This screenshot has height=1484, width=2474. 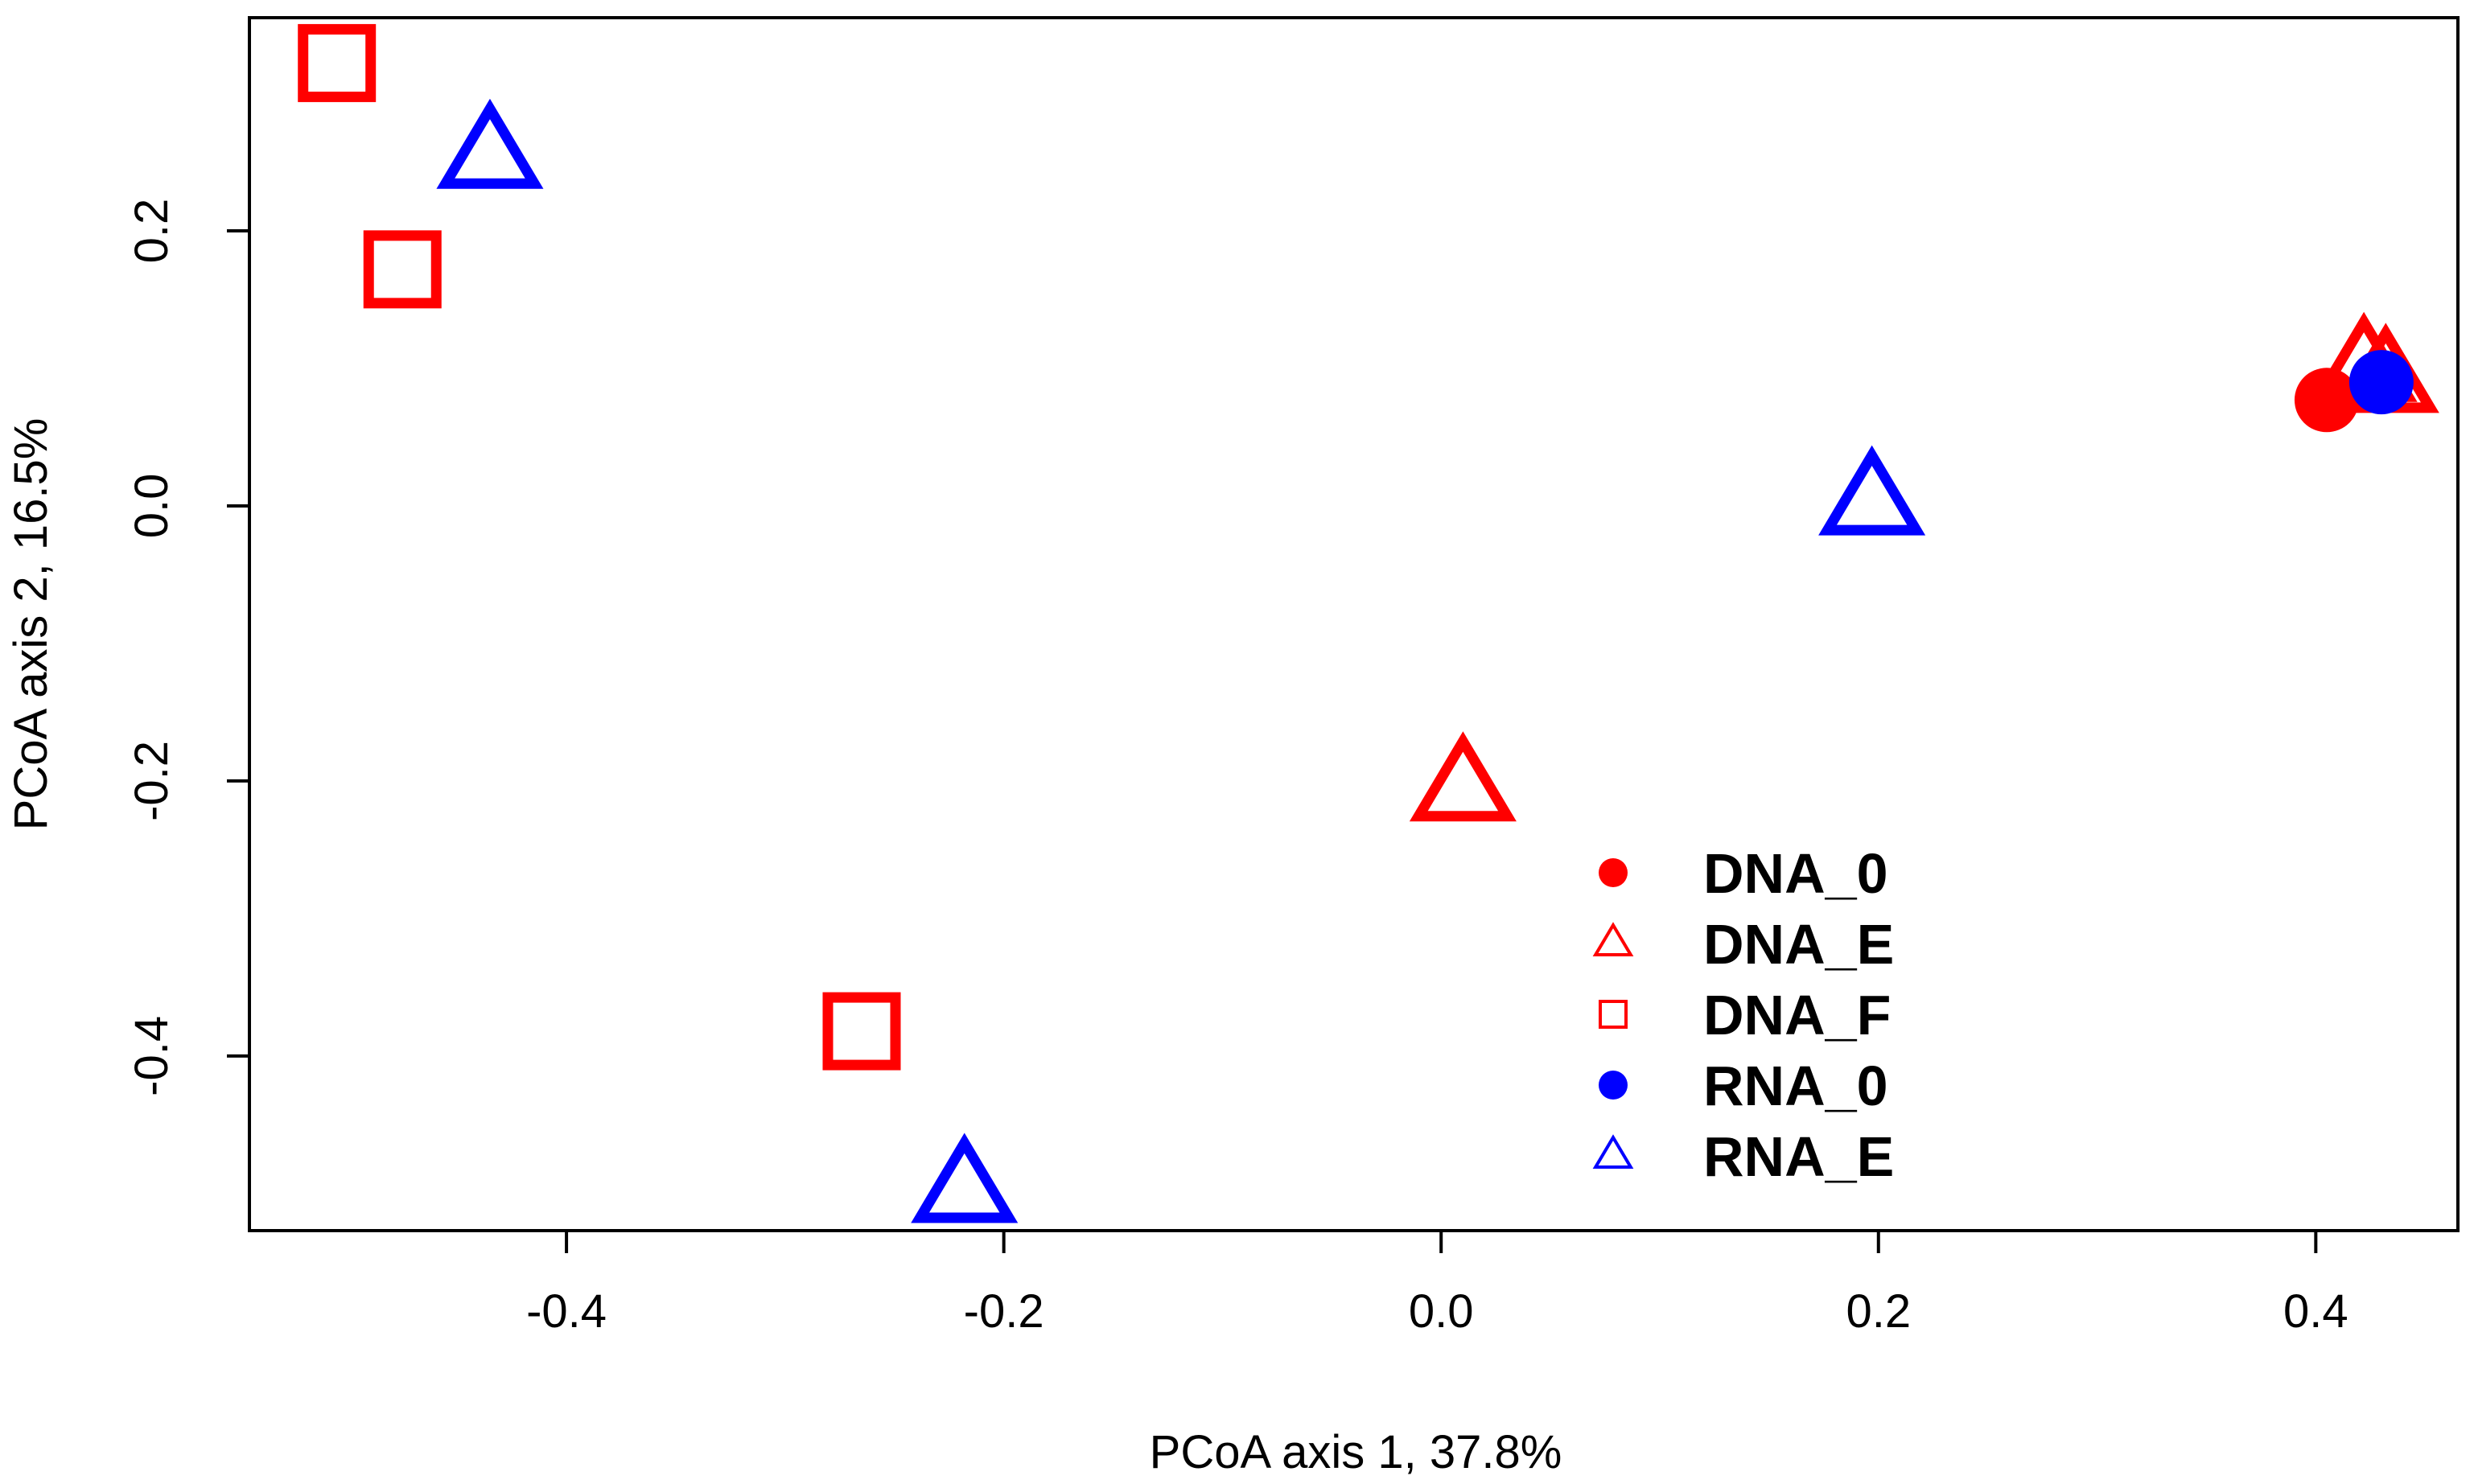 What do you see at coordinates (152, 507) in the screenshot?
I see `y-tick-label: 0.0` at bounding box center [152, 507].